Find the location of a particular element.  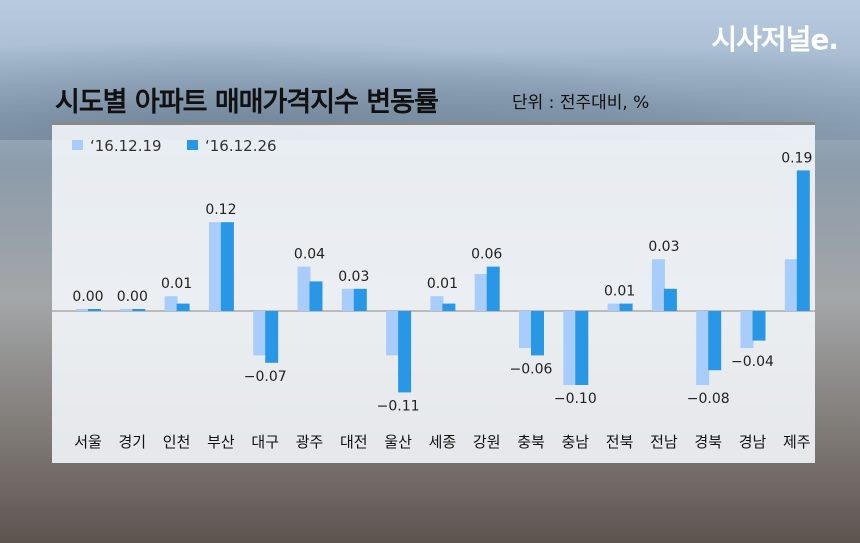

x-tick-label: 강원 is located at coordinates (487, 442).